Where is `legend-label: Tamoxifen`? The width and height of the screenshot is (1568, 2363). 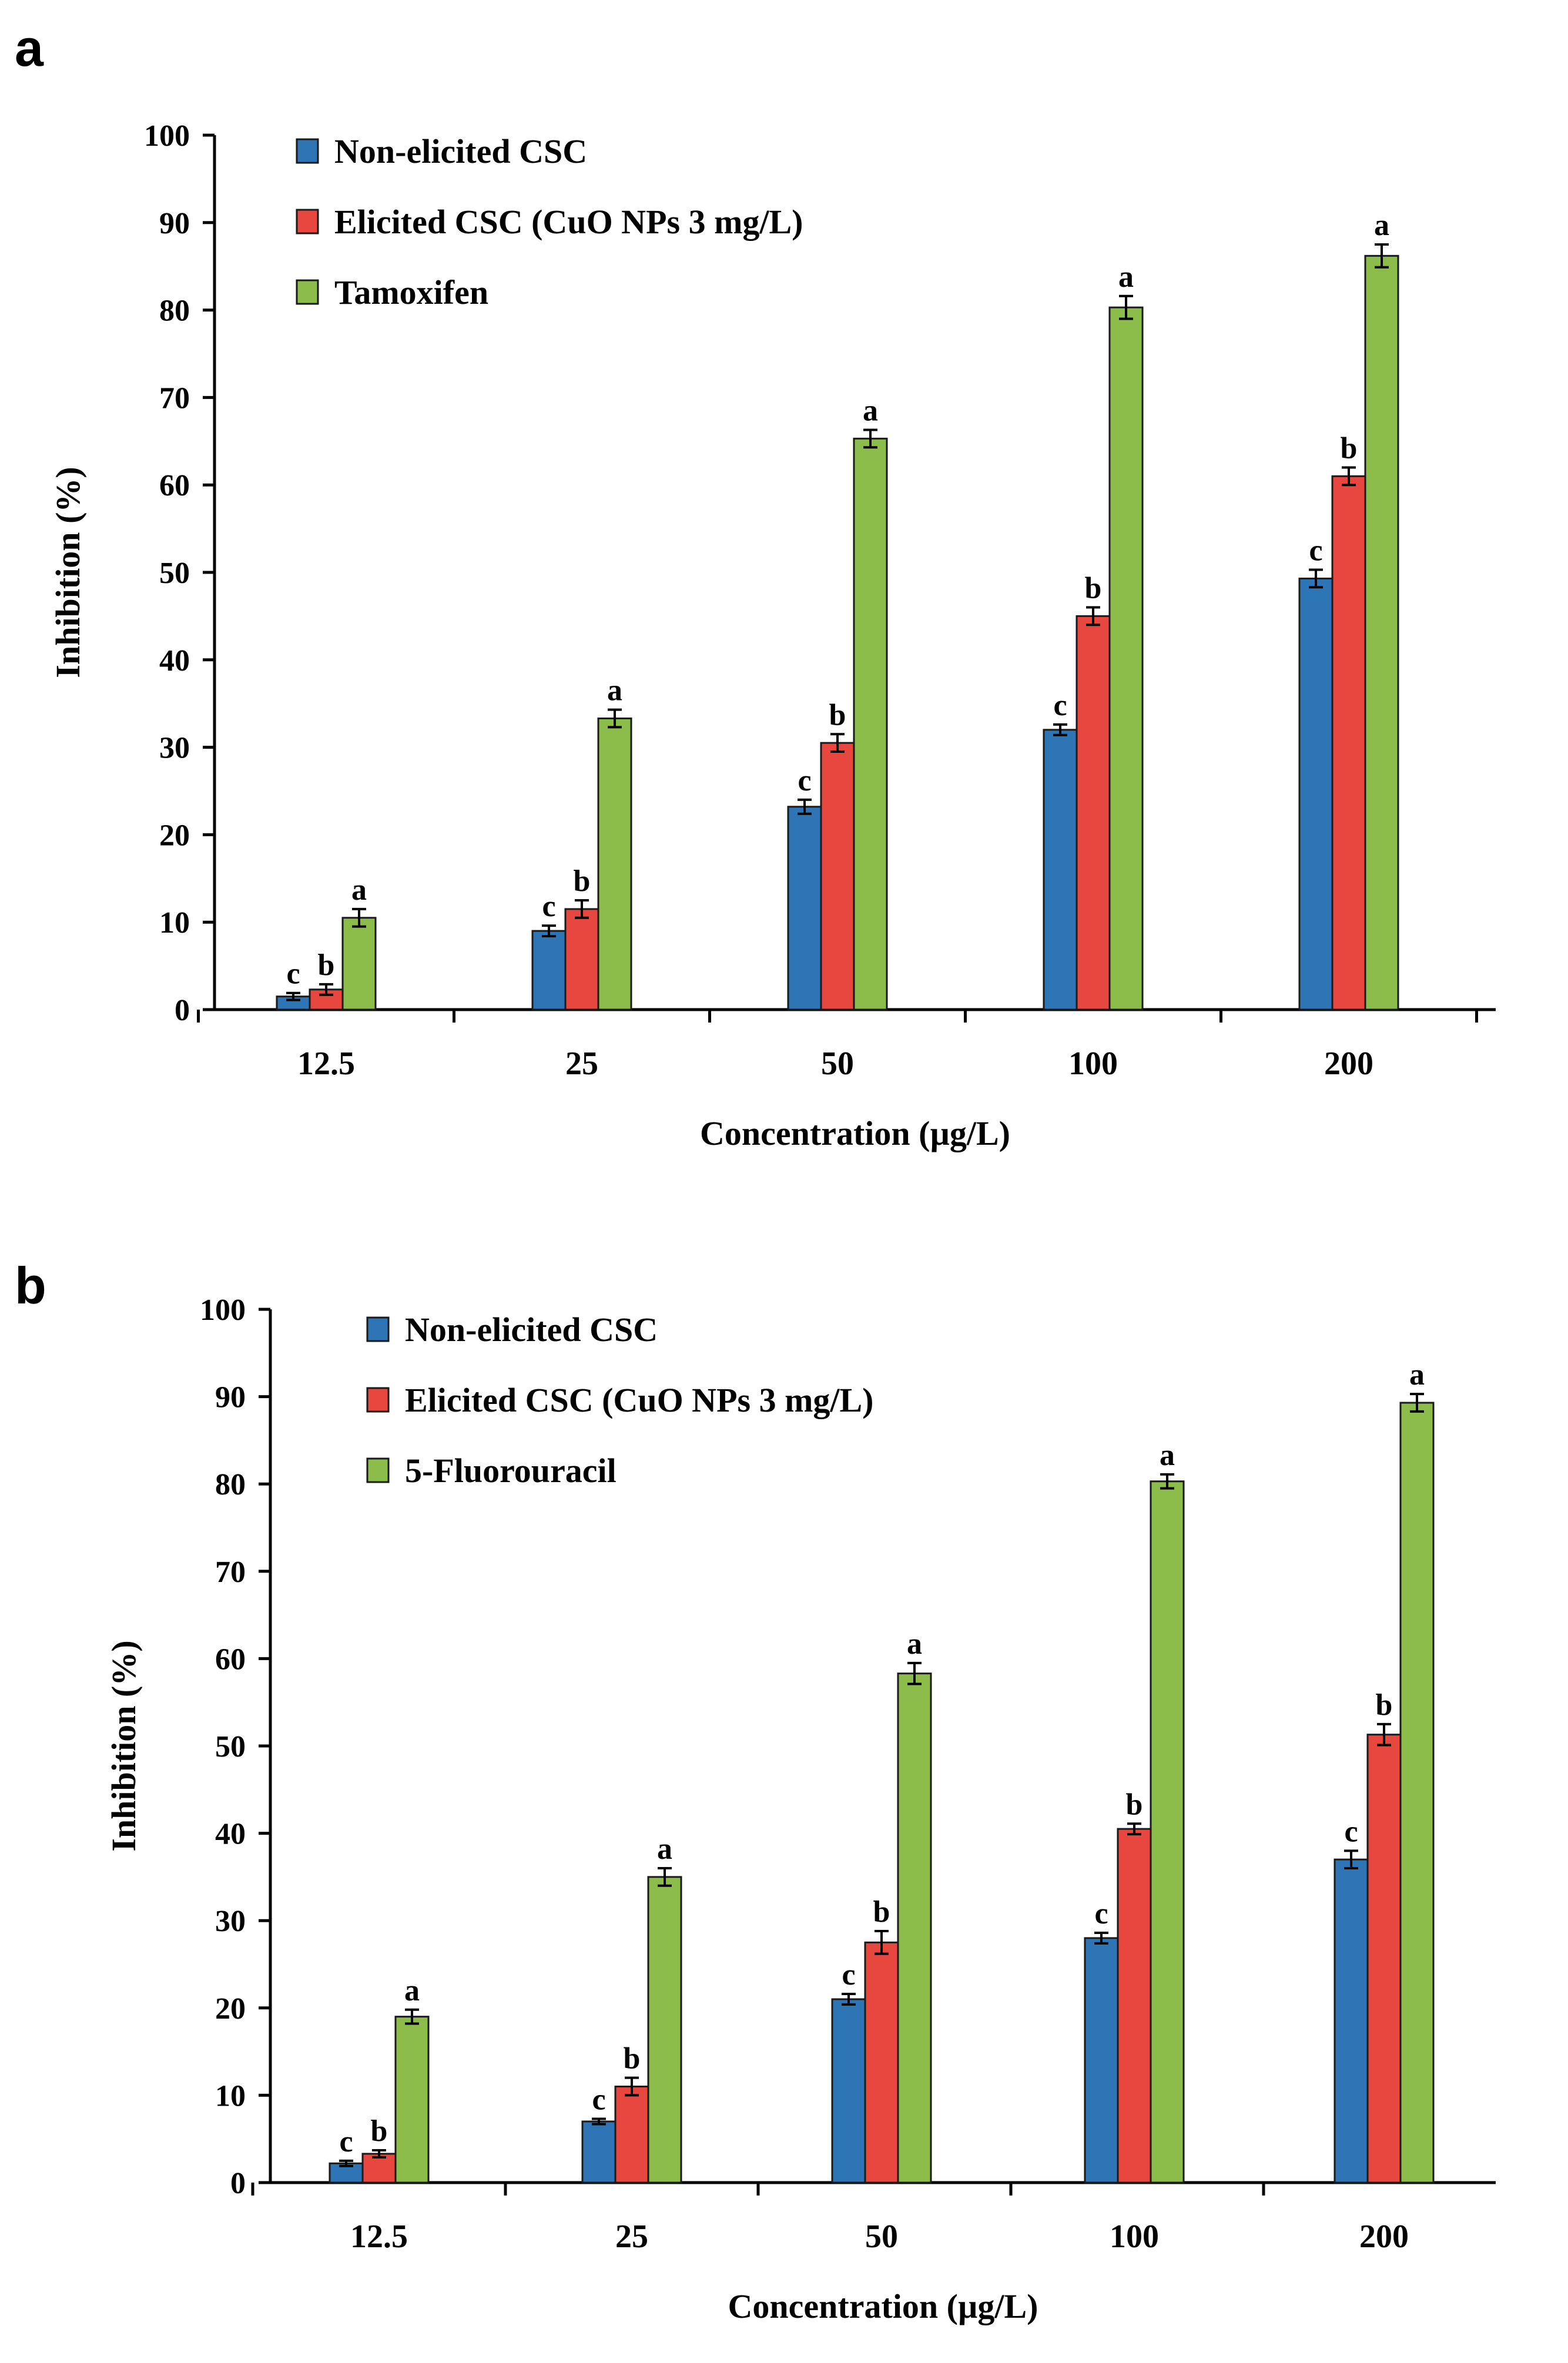
legend-label: Tamoxifen is located at coordinates (411, 292).